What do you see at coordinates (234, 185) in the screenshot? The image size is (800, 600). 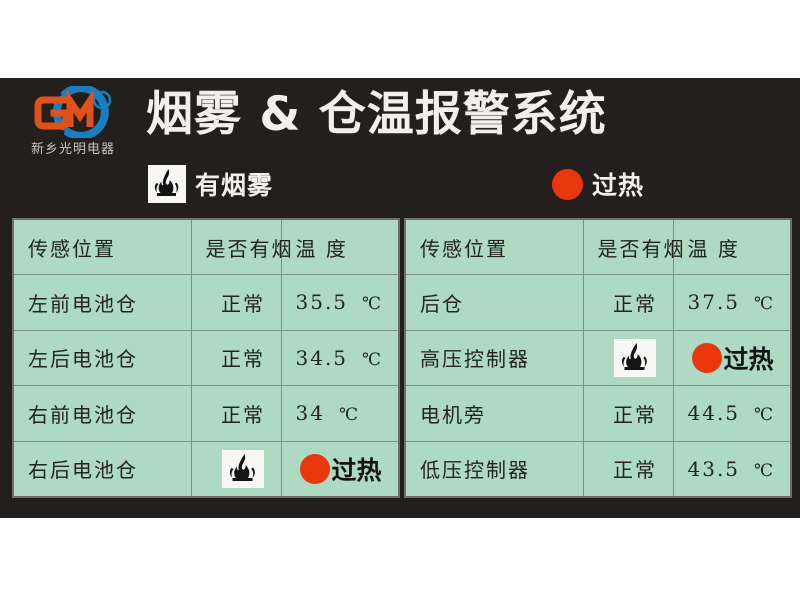 I see `legend-label-smoke: 有烟雾` at bounding box center [234, 185].